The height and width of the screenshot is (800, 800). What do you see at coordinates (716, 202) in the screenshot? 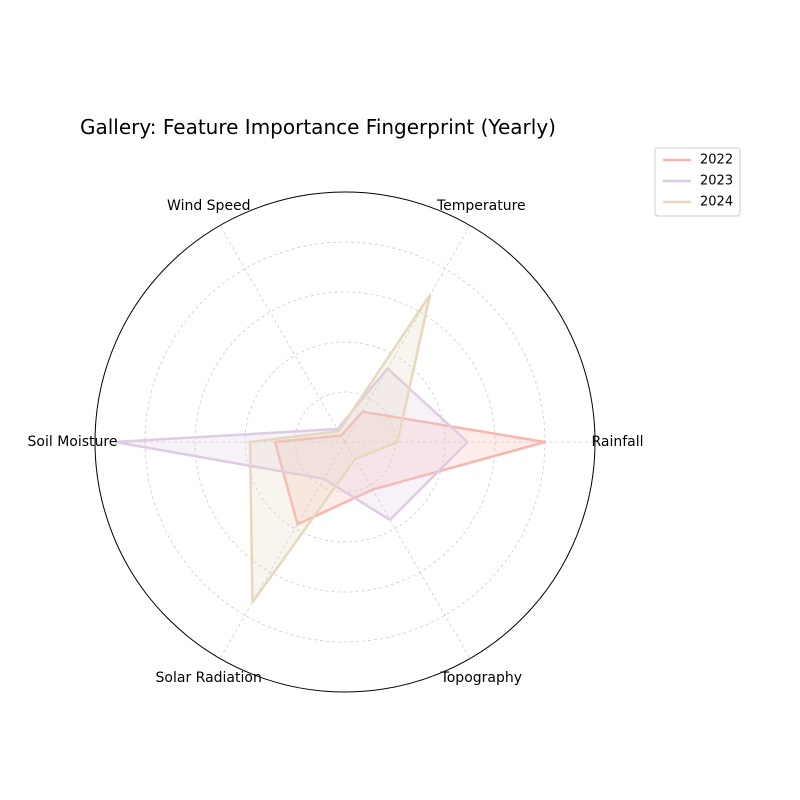
I see `legend-label-2024: 2024` at bounding box center [716, 202].